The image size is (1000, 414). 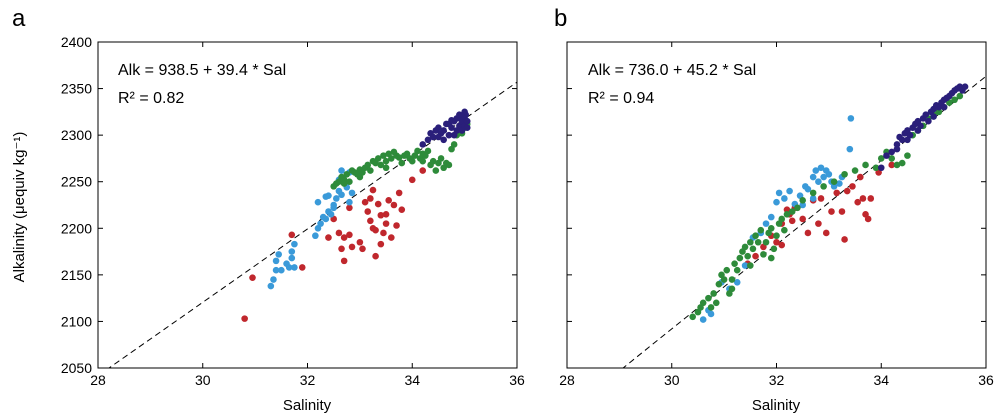 I want to click on equation-label: Alk = 938.5 + 39.4 * Sal, so click(x=202, y=70).